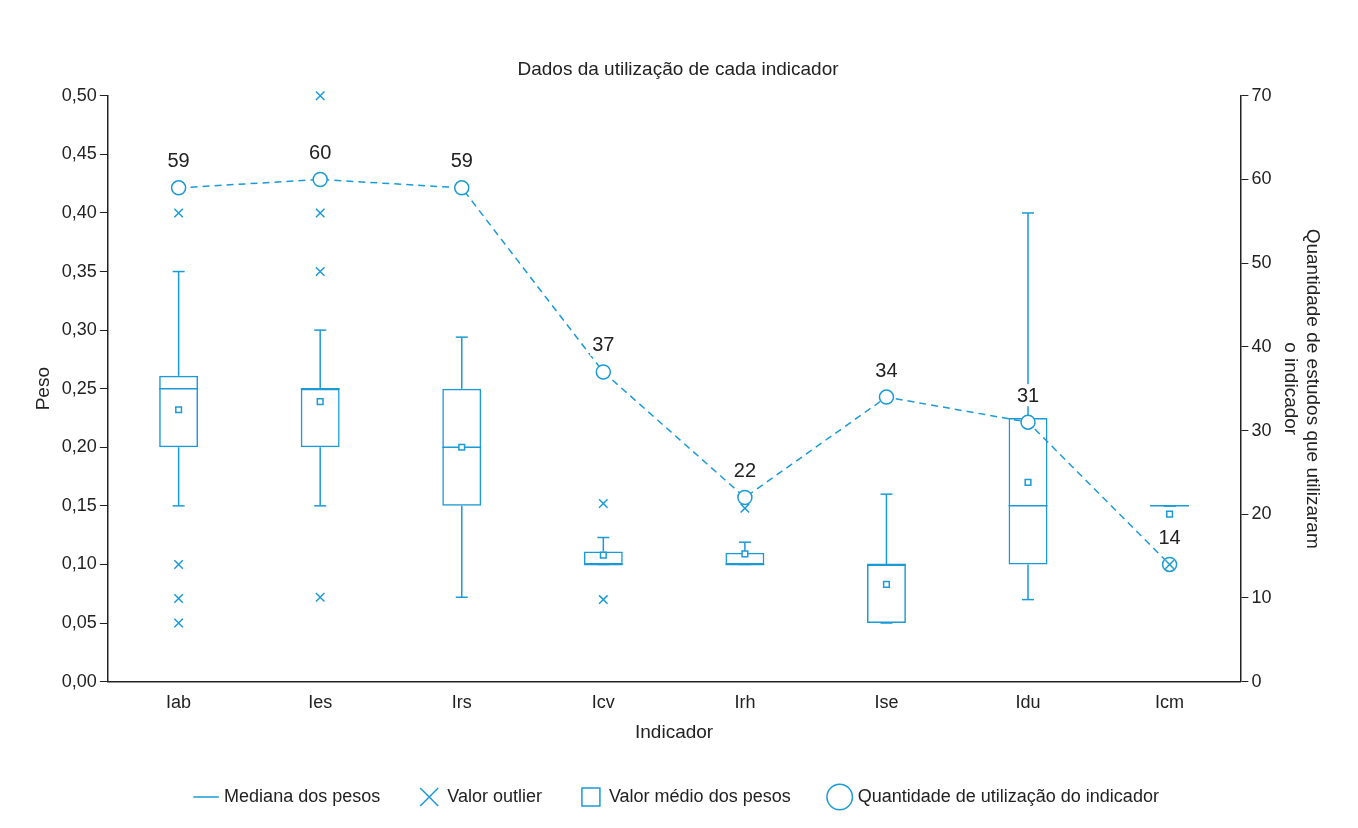 The height and width of the screenshot is (828, 1358). What do you see at coordinates (699, 795) in the screenshot?
I see `legend-label: Valor médio dos pesos` at bounding box center [699, 795].